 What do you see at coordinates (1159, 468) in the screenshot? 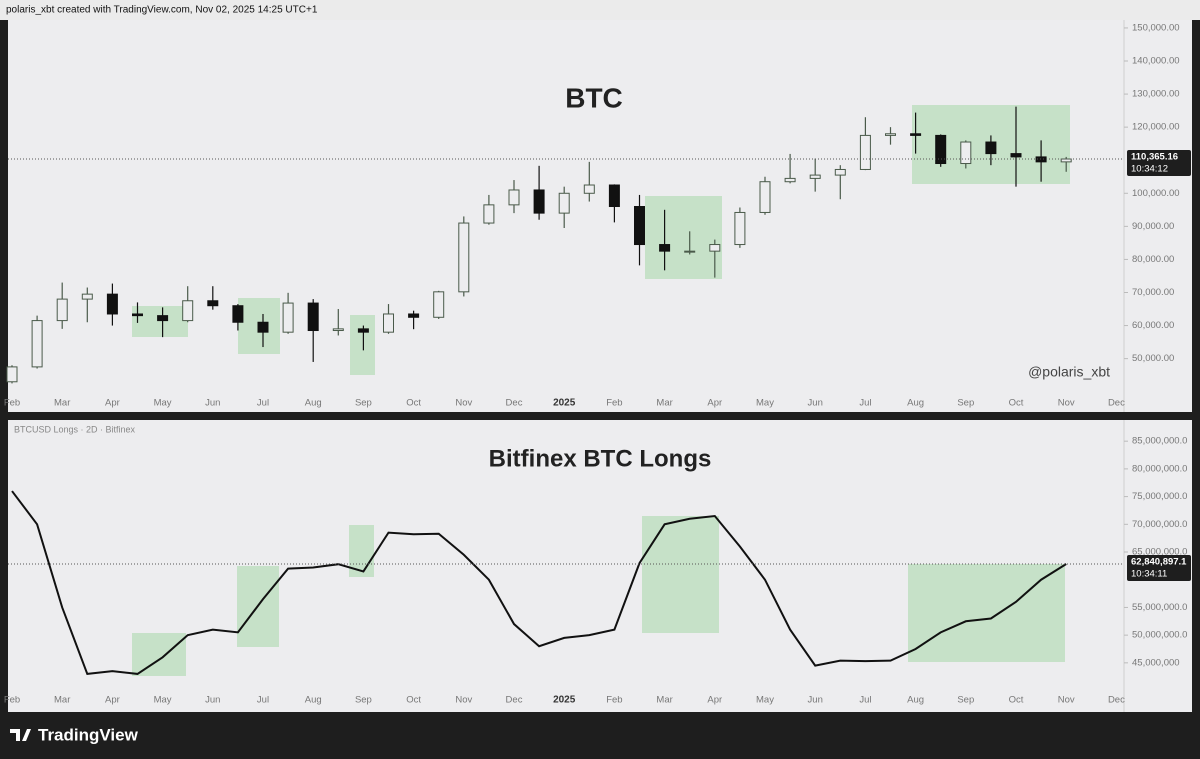
I see `y-tick-label: 80,000,000.0` at bounding box center [1159, 468].